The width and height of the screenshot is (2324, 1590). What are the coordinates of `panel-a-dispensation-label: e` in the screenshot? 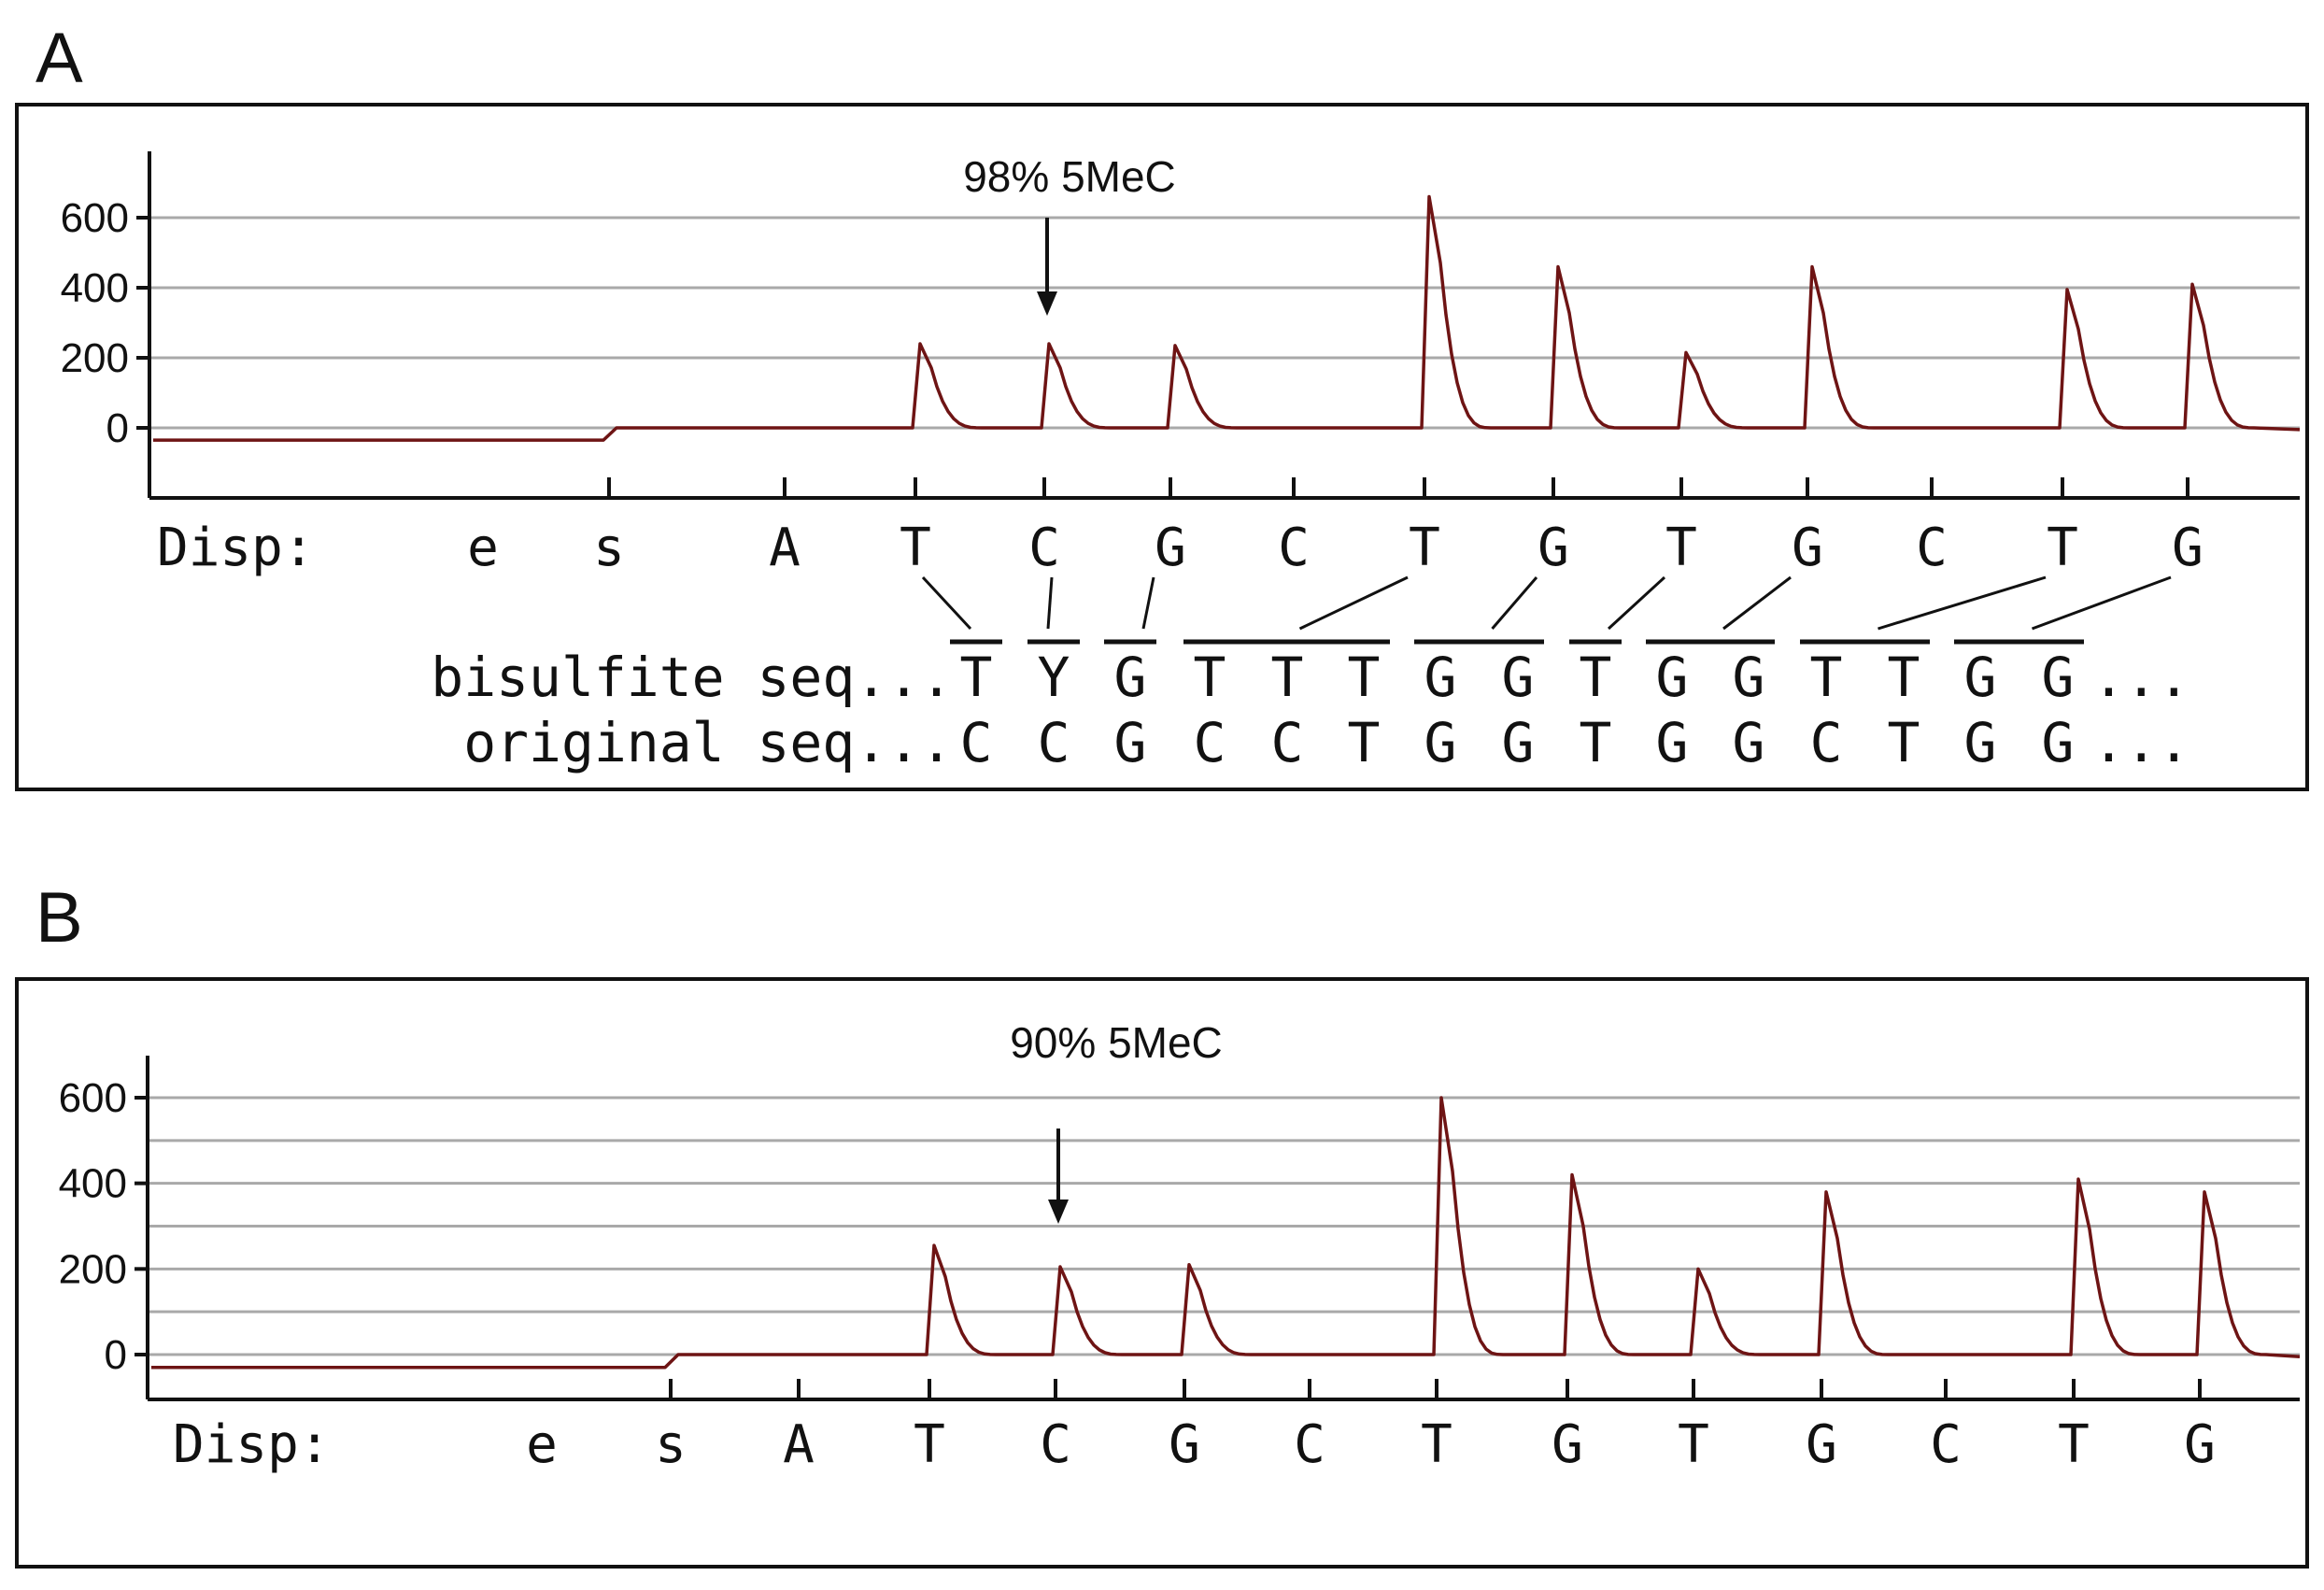 It's located at (483, 548).